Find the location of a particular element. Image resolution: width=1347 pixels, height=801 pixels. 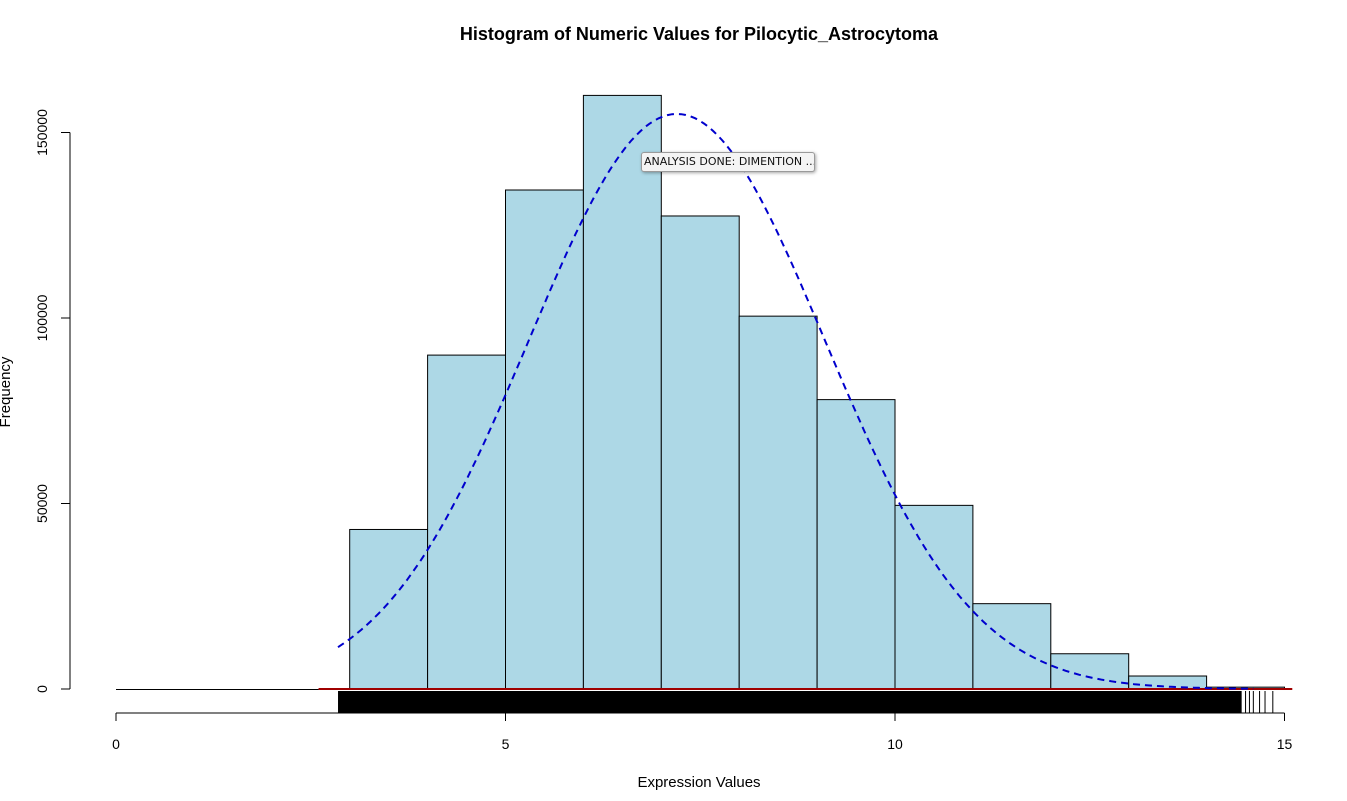

y-tick-label-50000: 50000 is located at coordinates (42, 503).